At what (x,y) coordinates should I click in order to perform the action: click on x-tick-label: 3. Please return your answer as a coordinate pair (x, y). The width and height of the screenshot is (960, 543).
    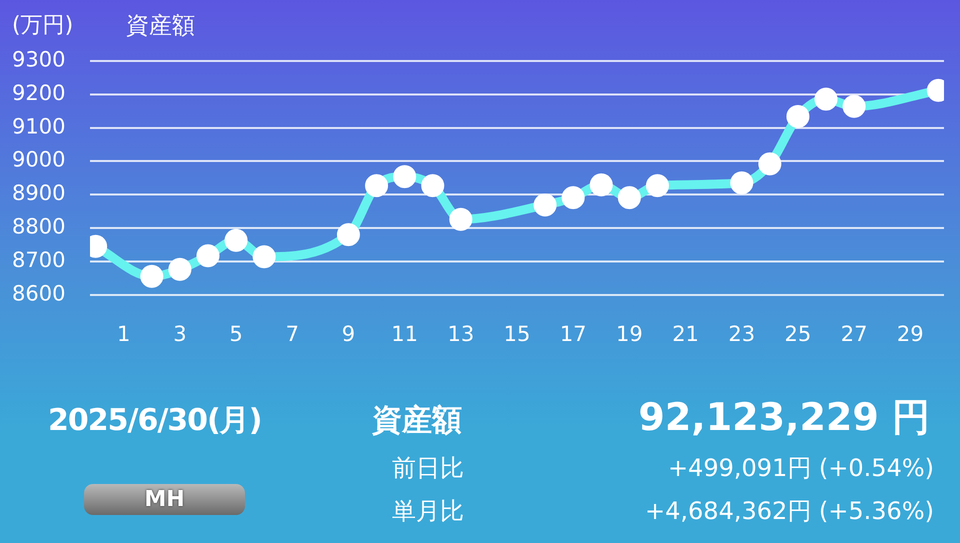
    Looking at the image, I should click on (180, 334).